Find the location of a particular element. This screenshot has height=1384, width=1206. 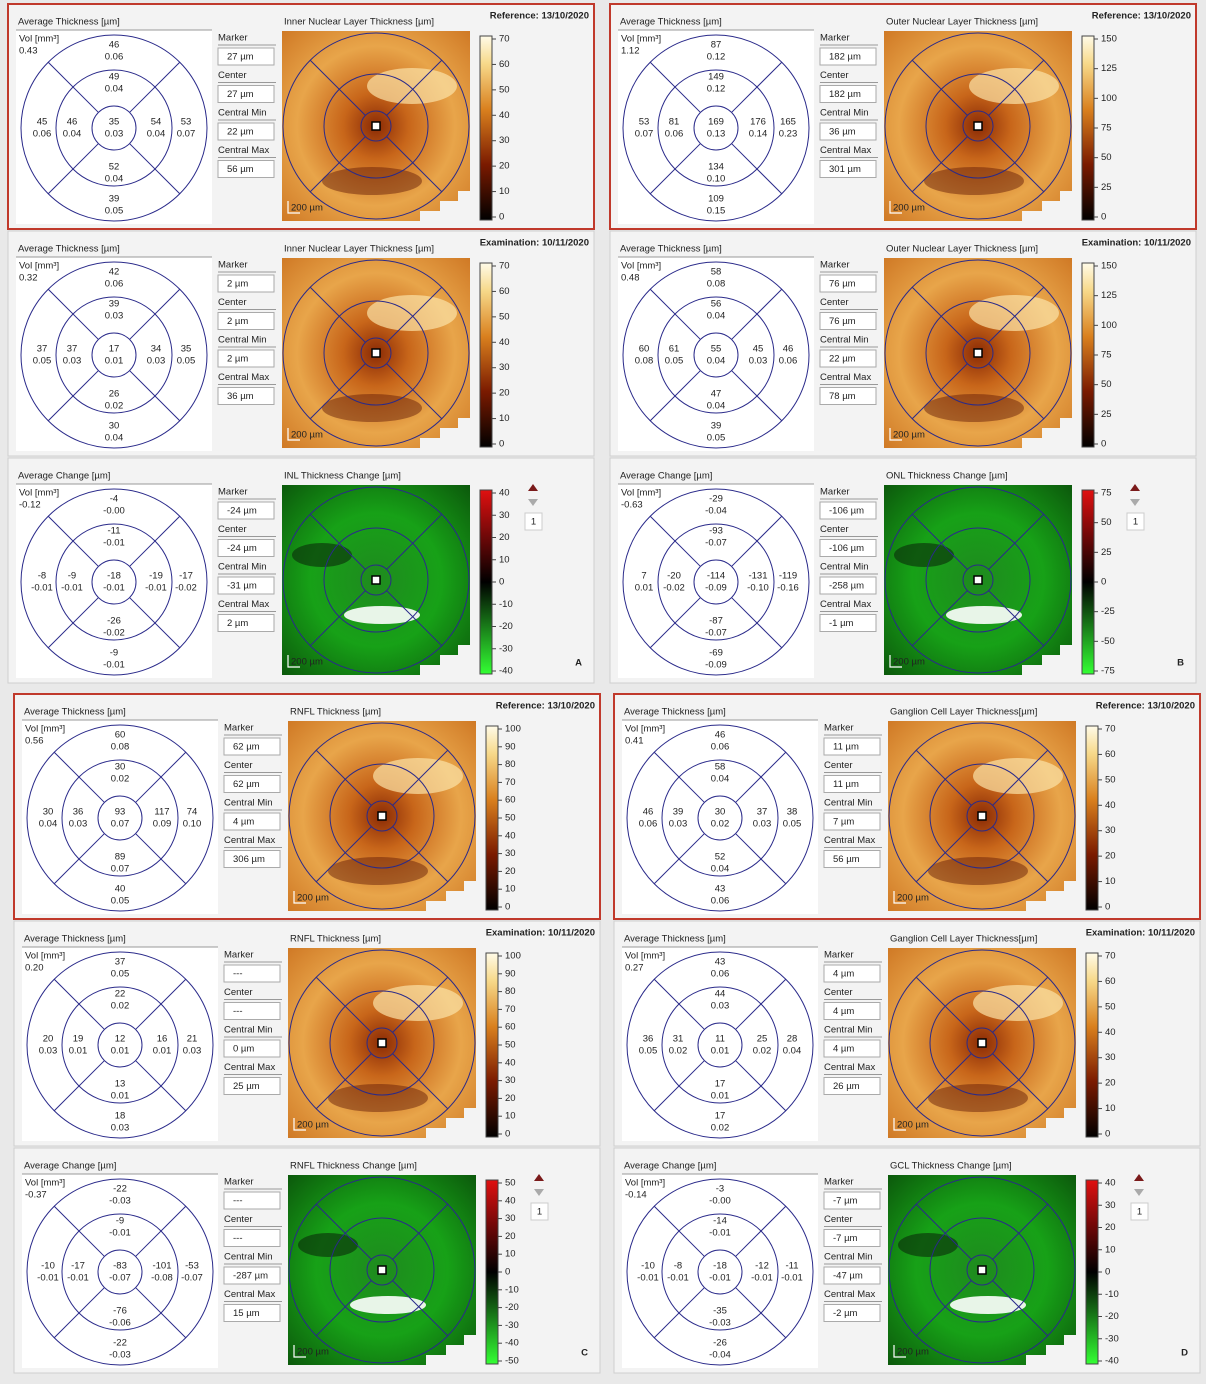

stat-value: 27 µm is located at coordinates (240, 57).